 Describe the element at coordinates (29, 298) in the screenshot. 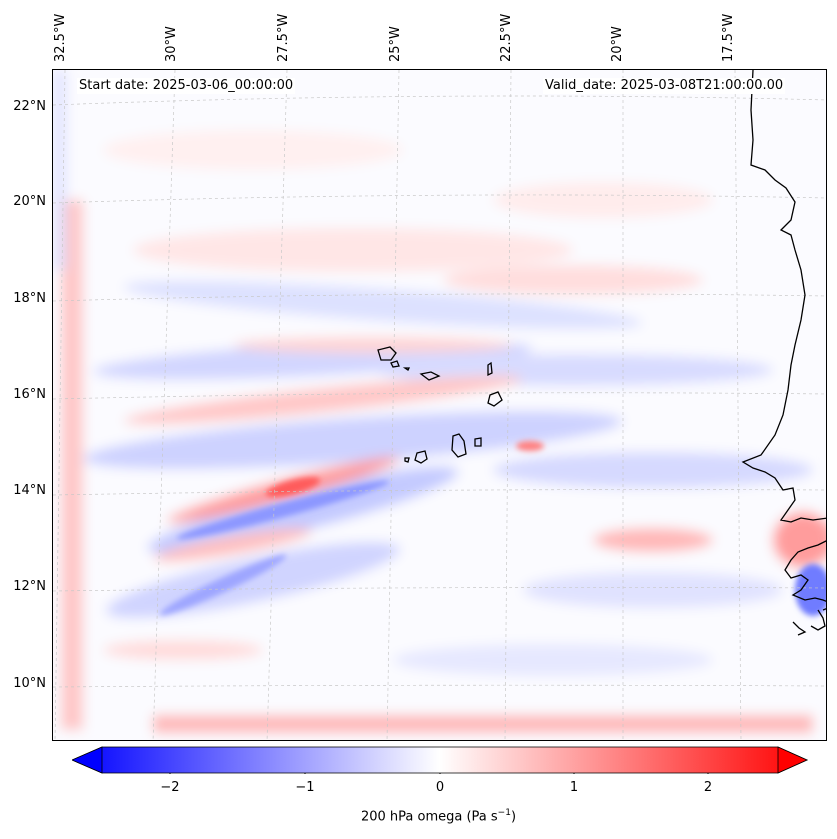

I see `lat-label-18n: 18°N` at that location.